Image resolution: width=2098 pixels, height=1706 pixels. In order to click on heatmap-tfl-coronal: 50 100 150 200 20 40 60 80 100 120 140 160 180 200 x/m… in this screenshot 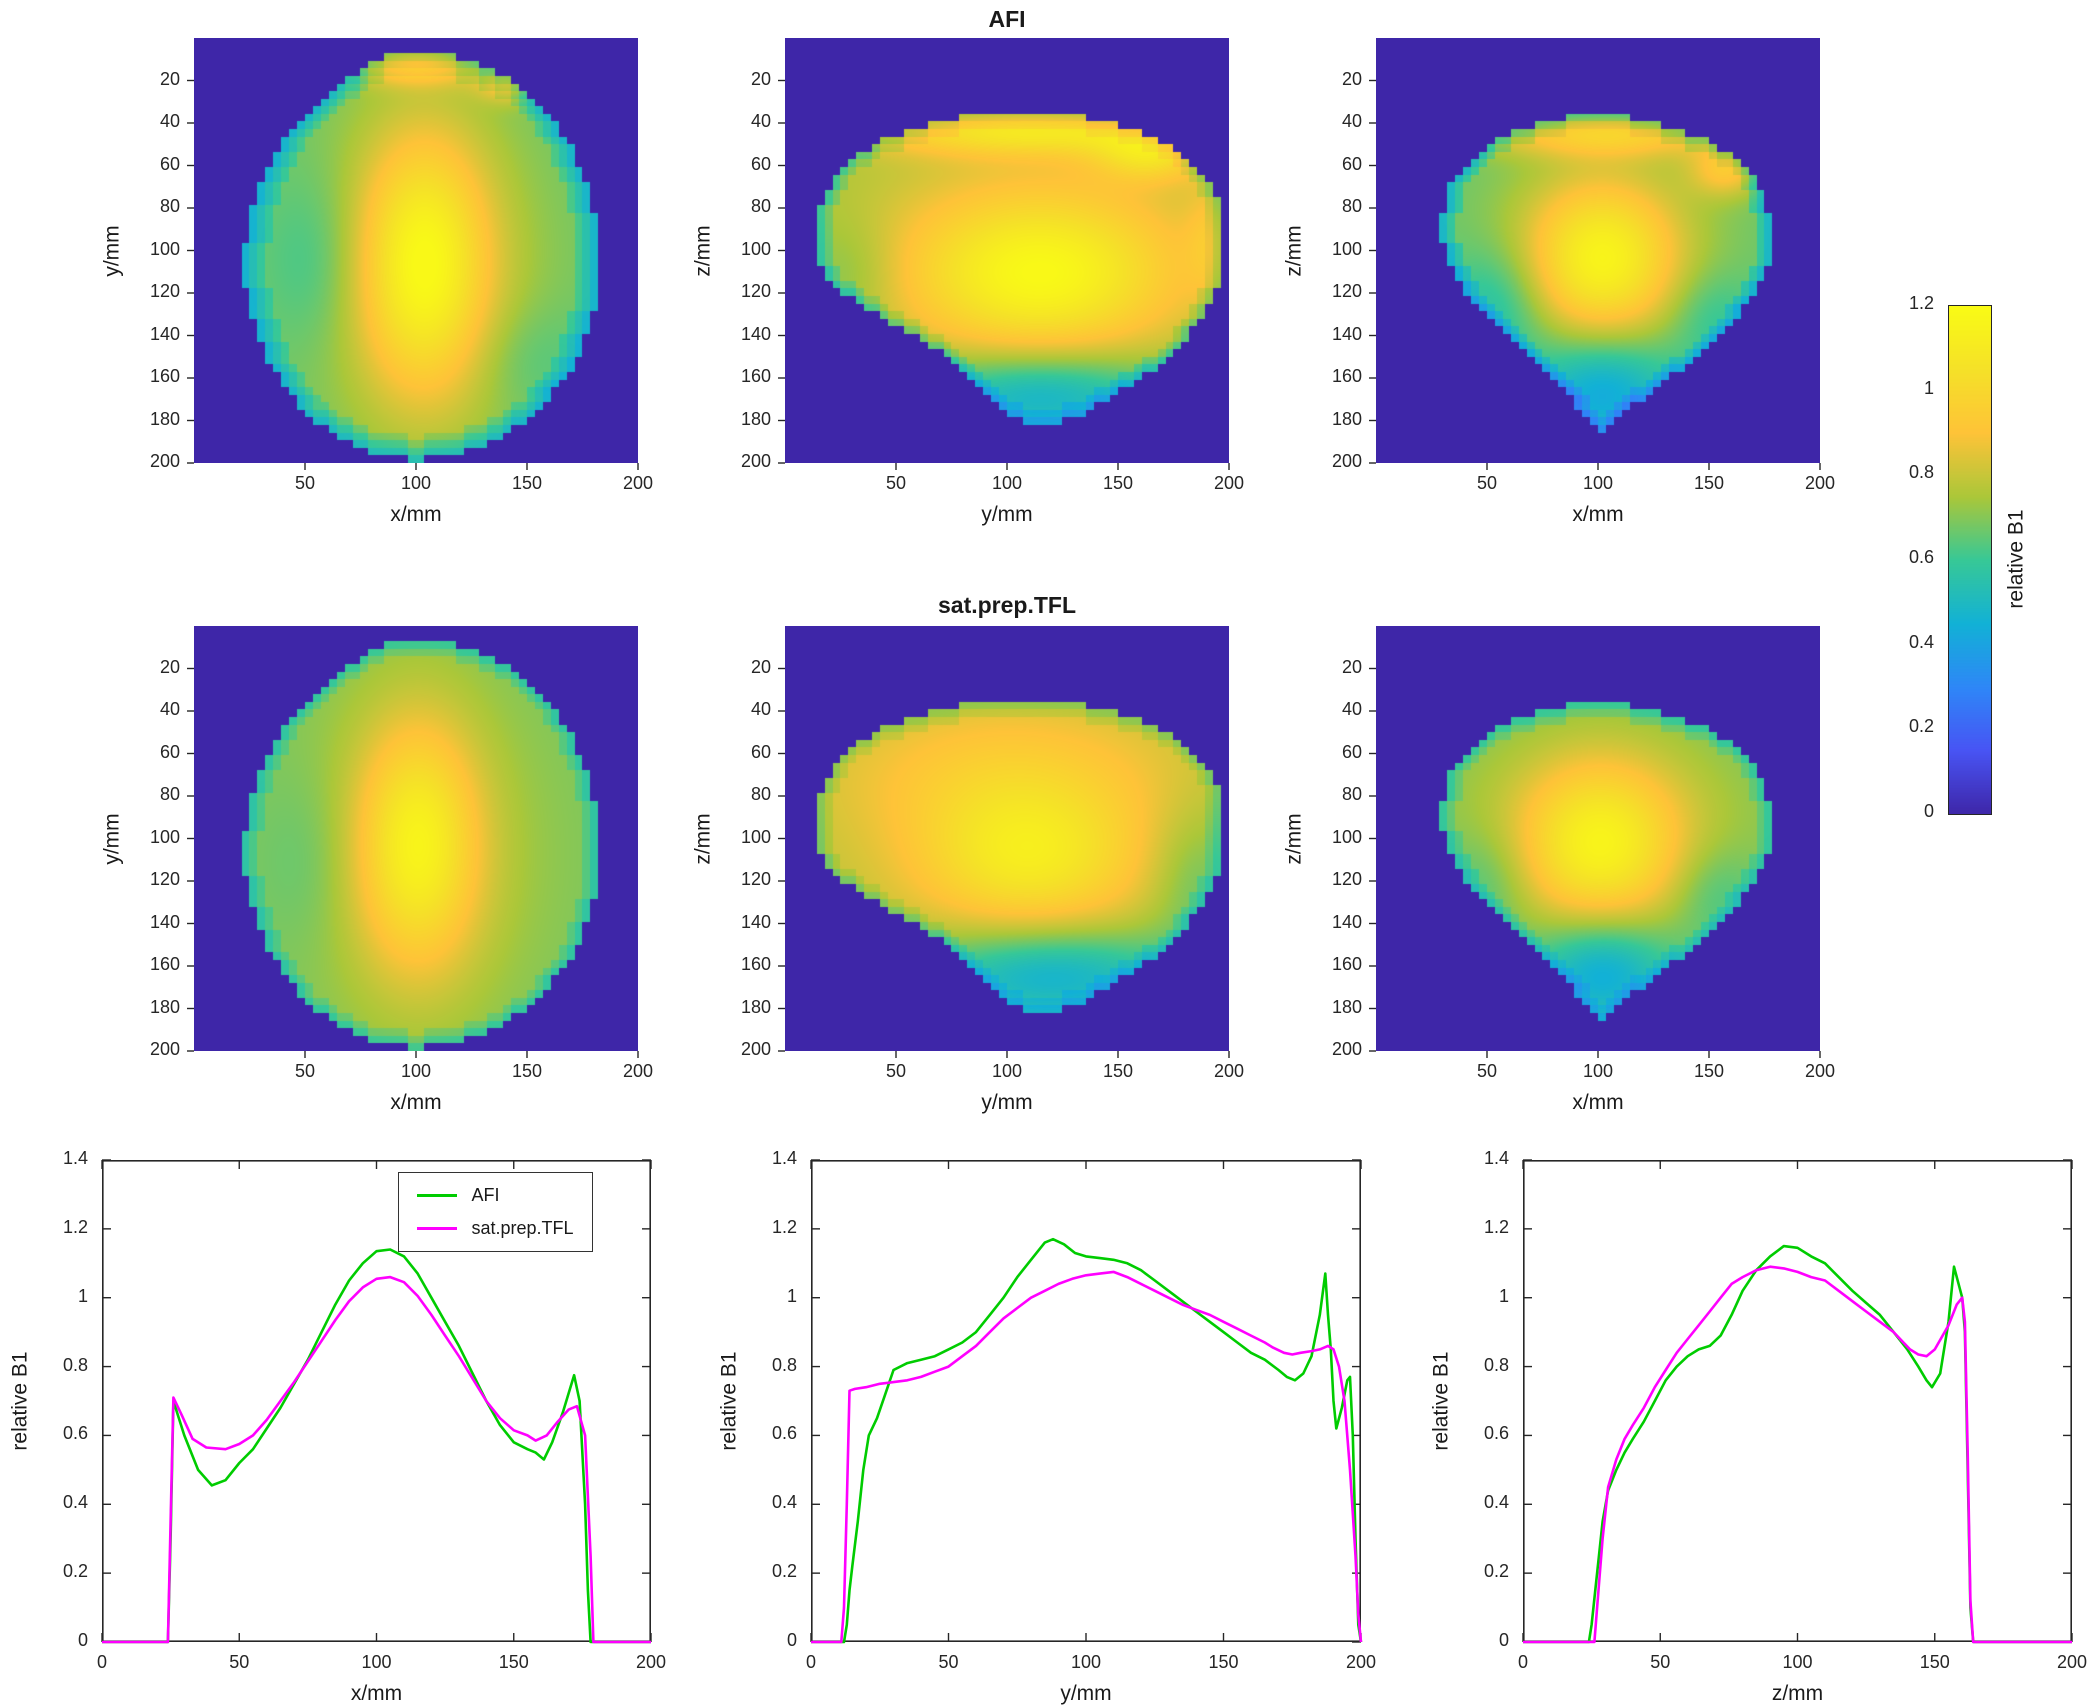, I will do `click(1559, 870)`.